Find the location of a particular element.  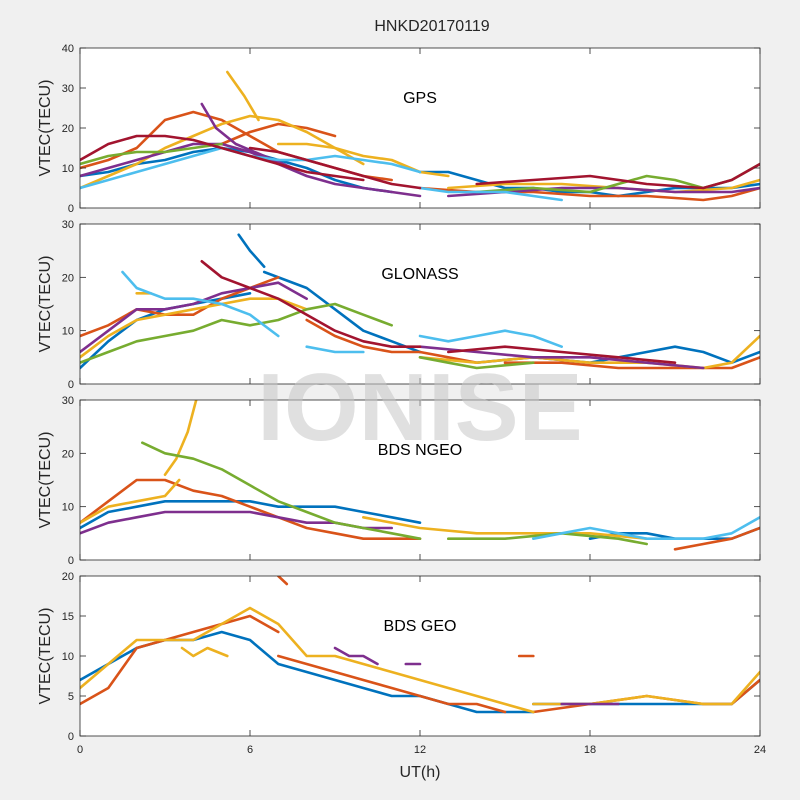

figure-title: HNKD20170119 is located at coordinates (431, 26).